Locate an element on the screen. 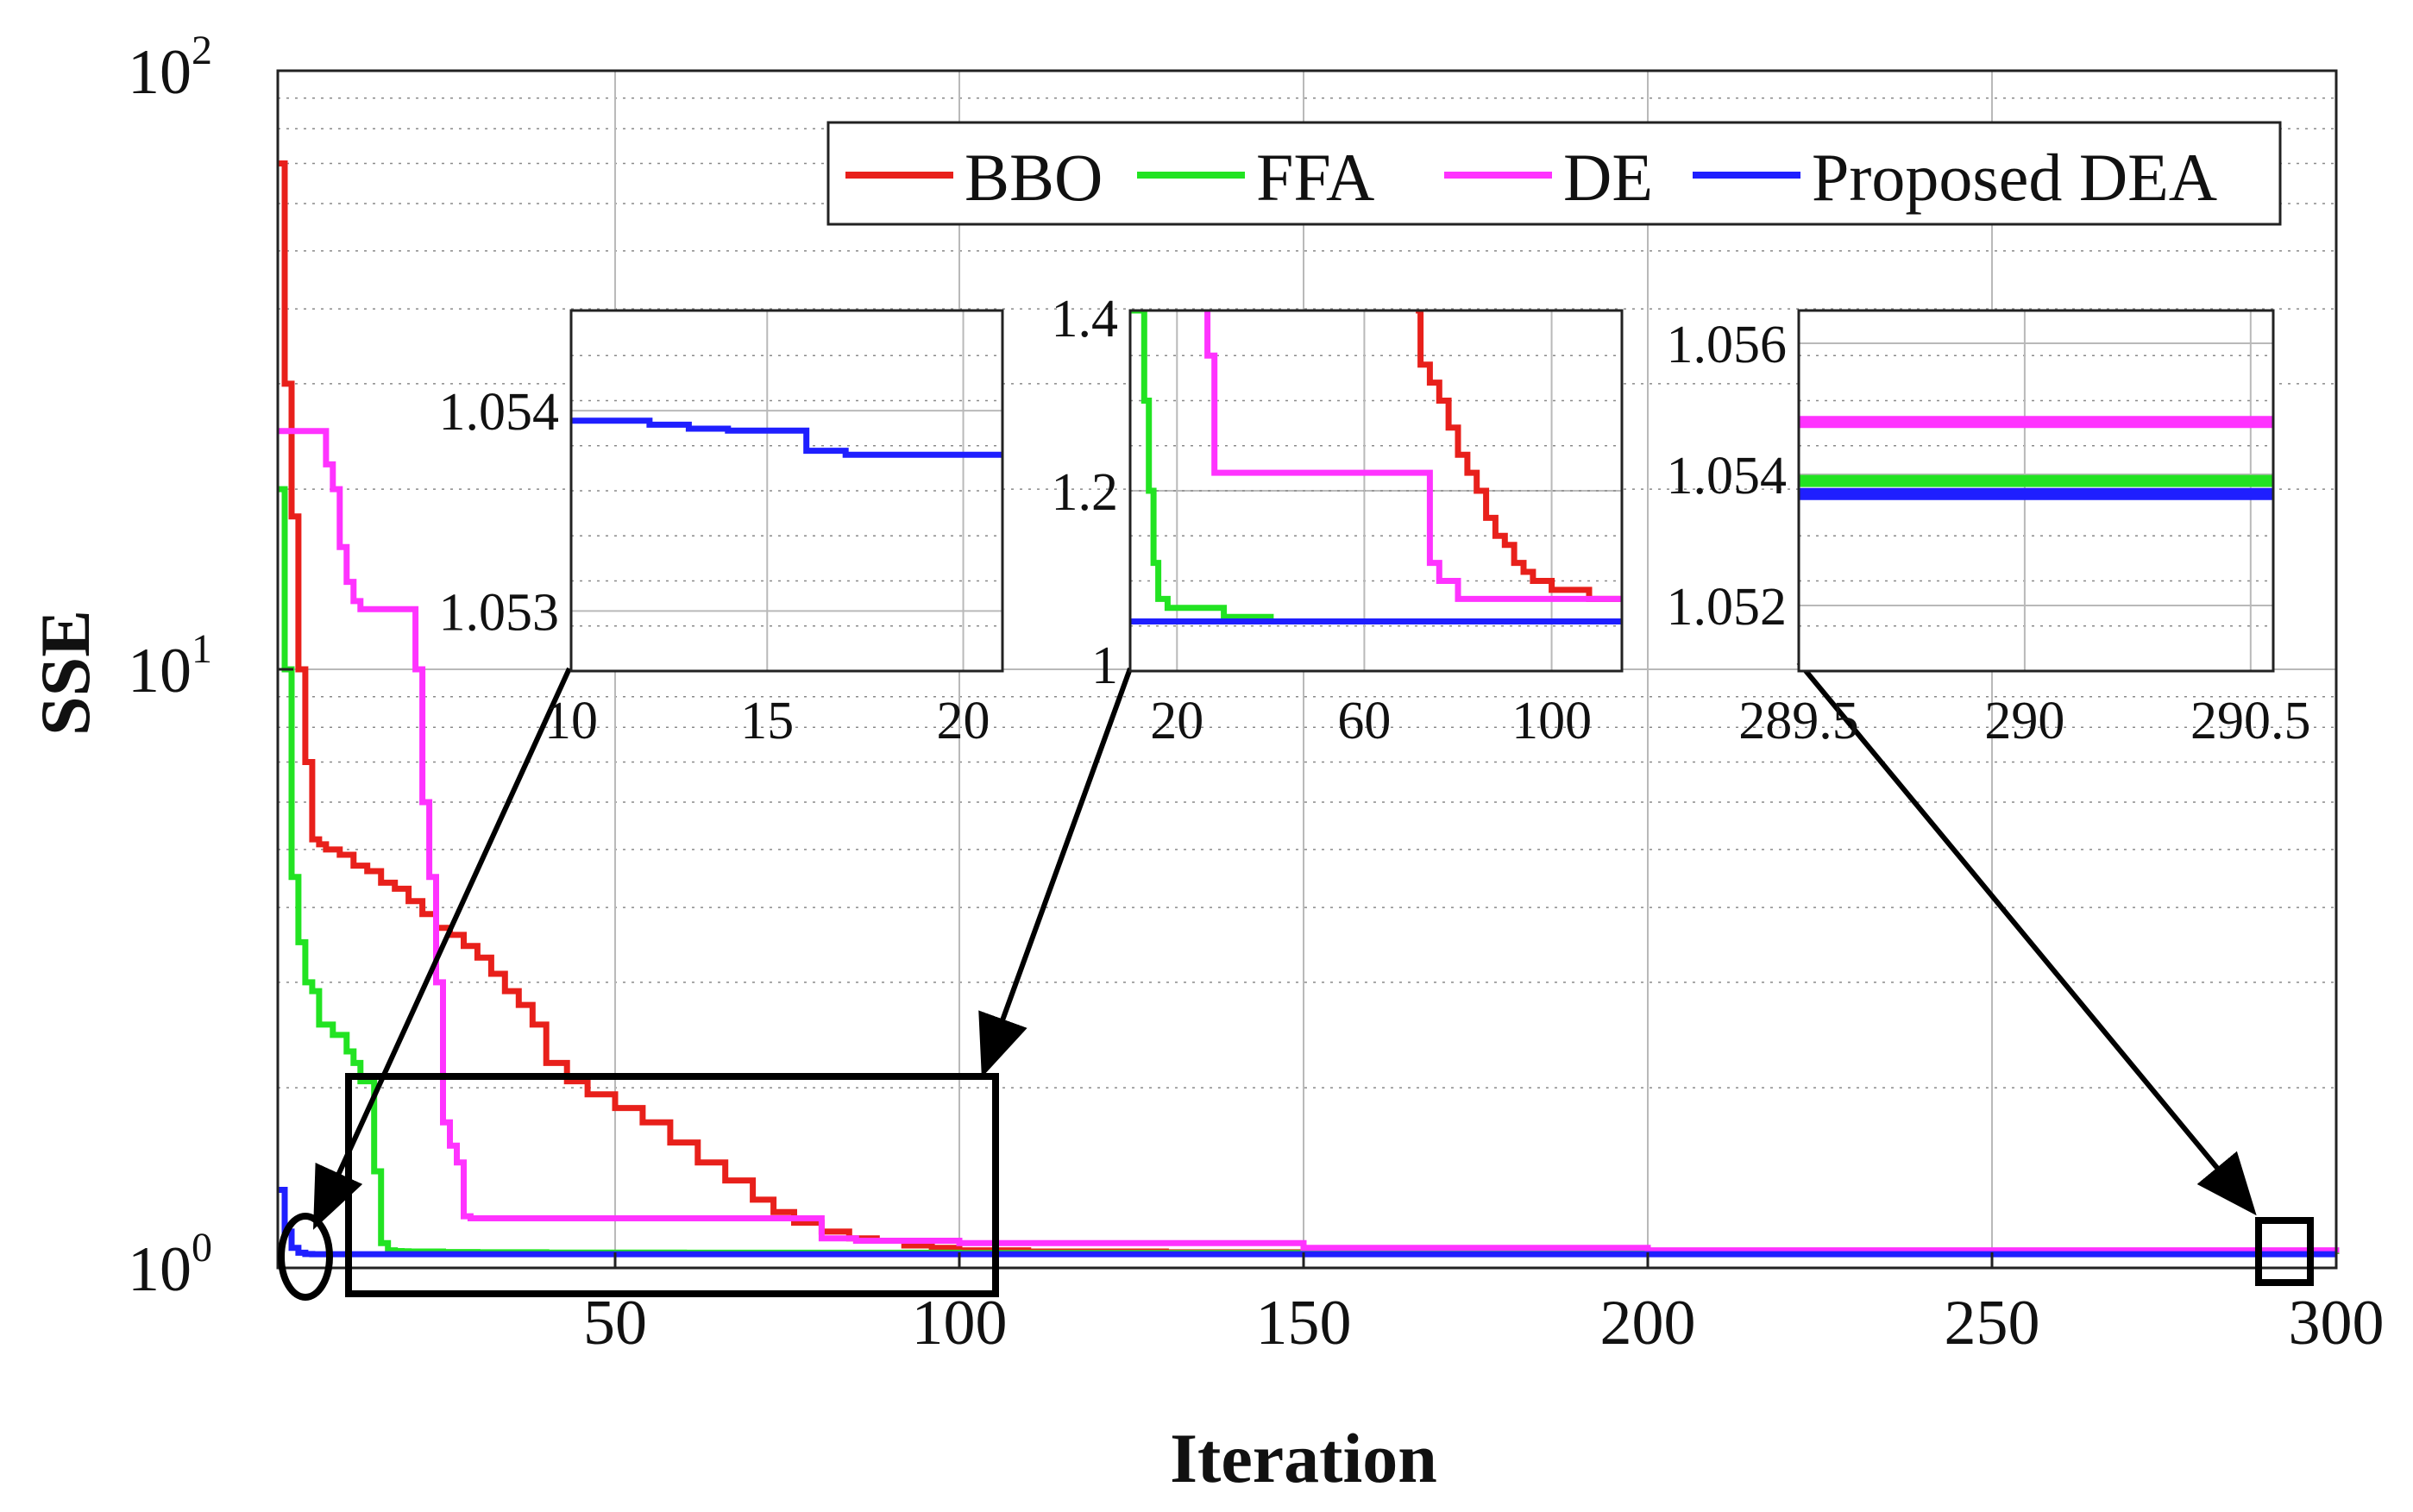 The image size is (2413, 1512). legend-label-de: DE is located at coordinates (1608, 177).